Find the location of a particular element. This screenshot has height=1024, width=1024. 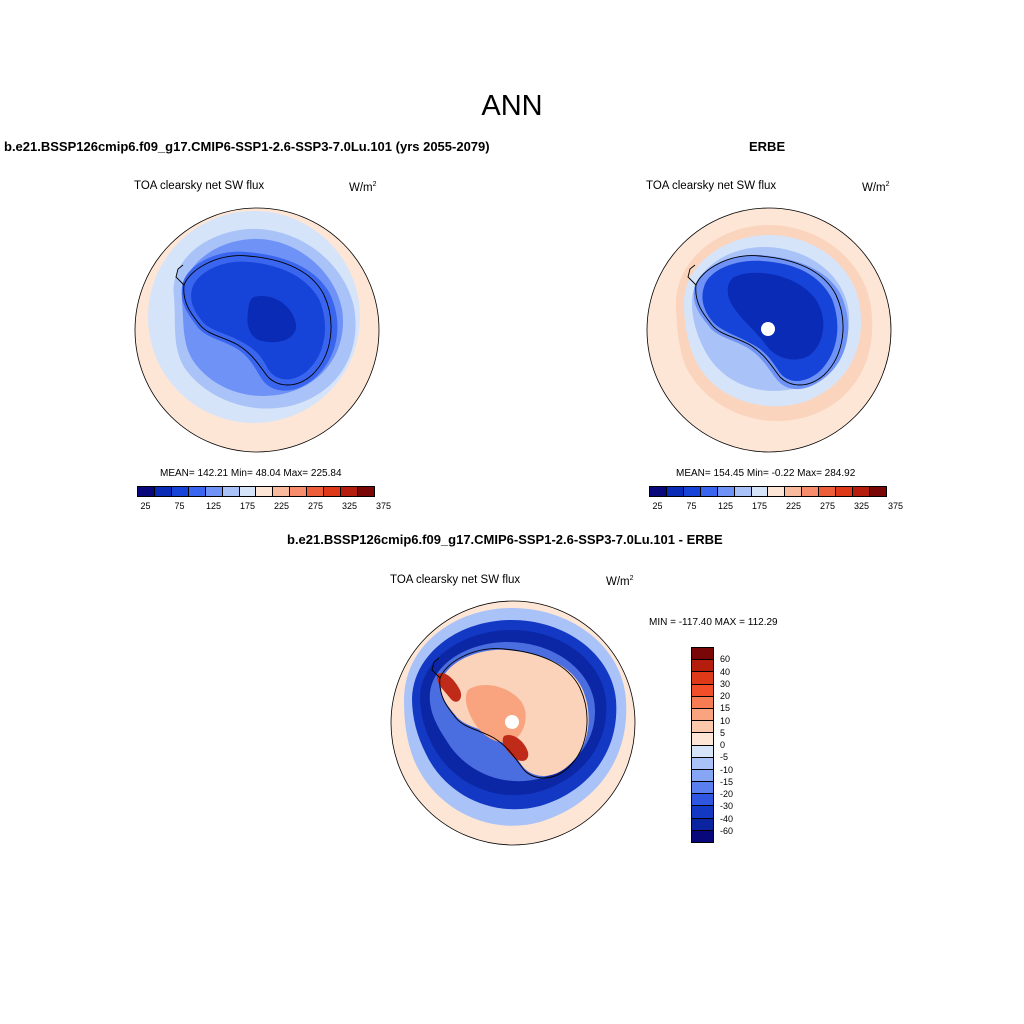

obs-polar-map is located at coordinates (769, 330).